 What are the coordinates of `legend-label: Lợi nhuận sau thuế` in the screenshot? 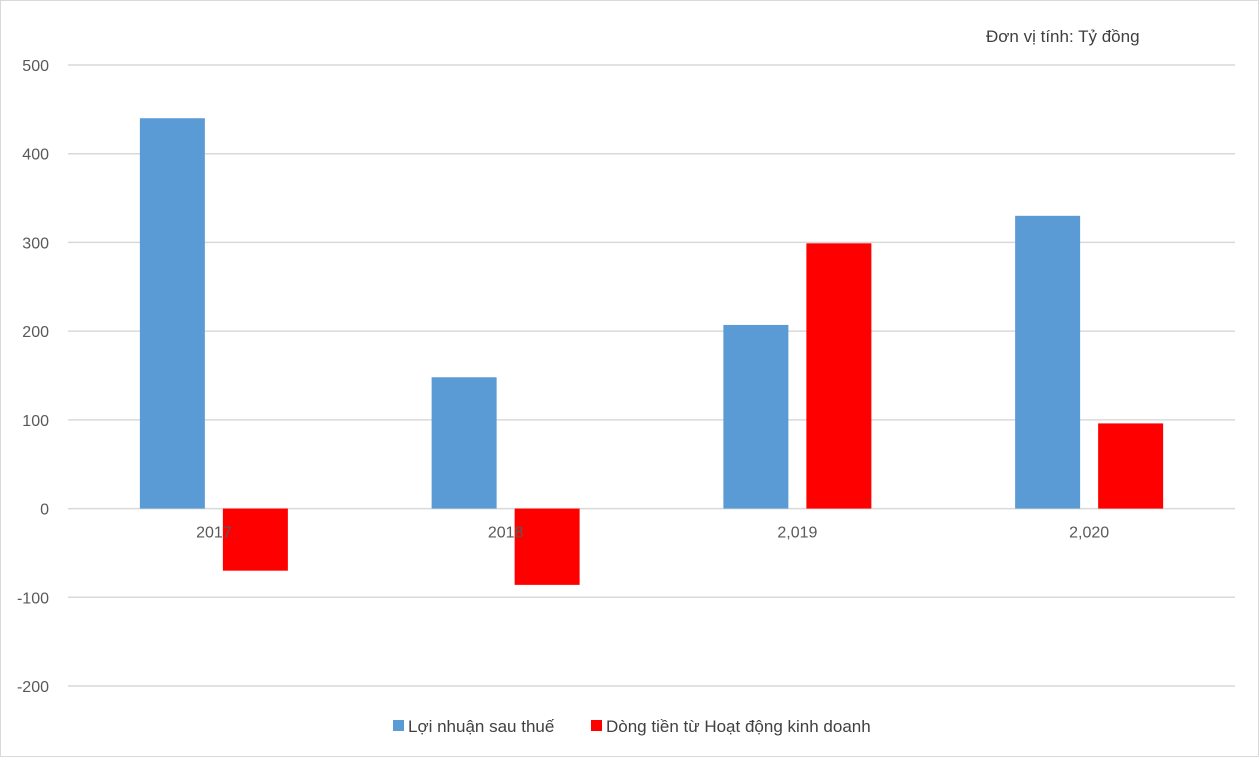 It's located at (481, 726).